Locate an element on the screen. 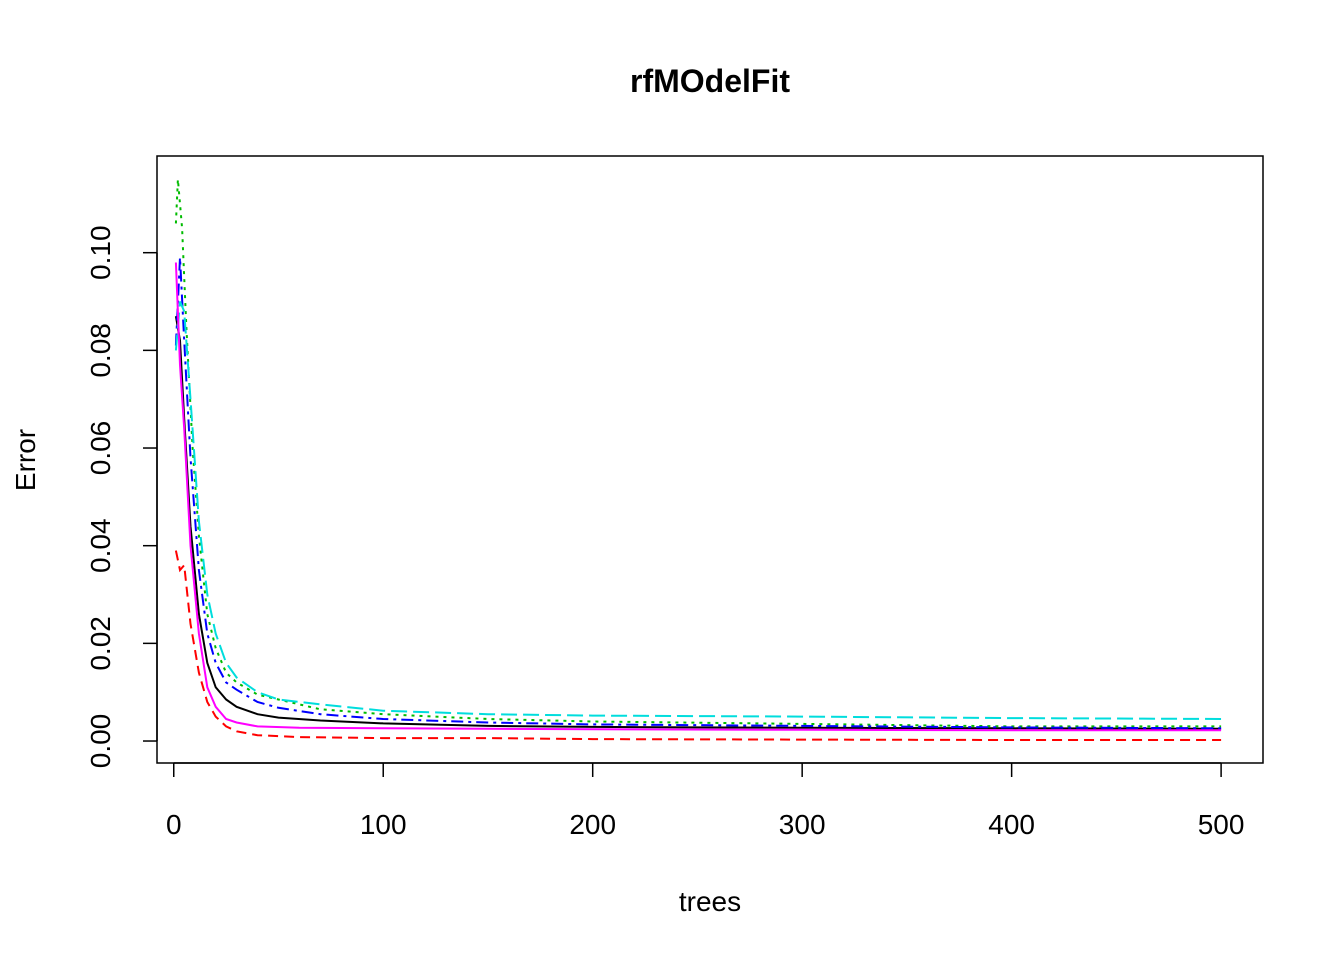 This screenshot has height=960, width=1344. y-tick-label: 0.00 is located at coordinates (100, 741).